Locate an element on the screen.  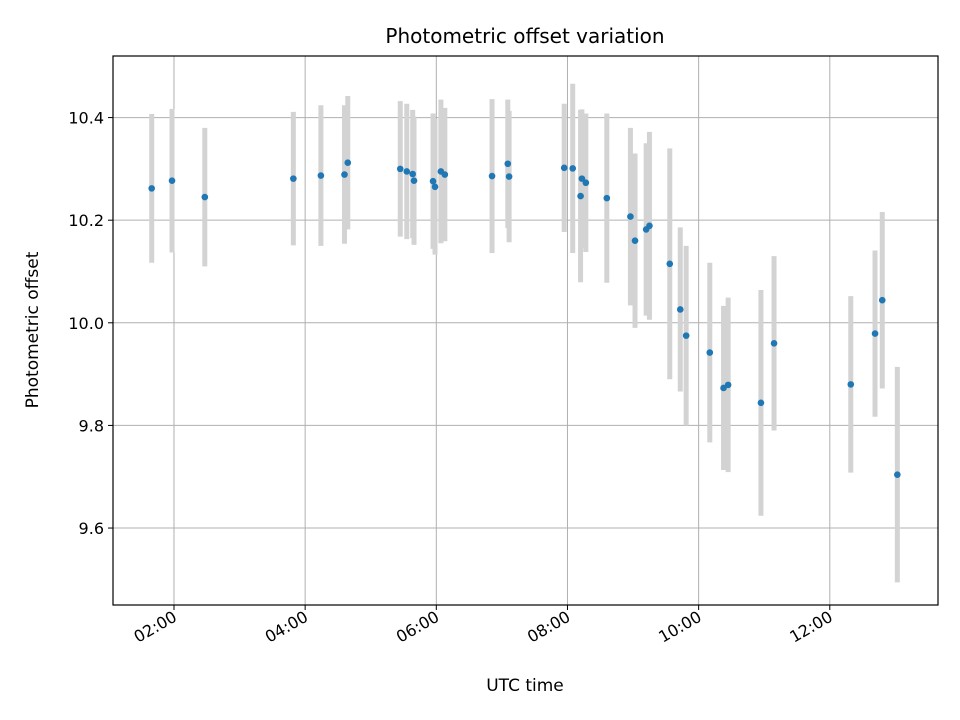
y-tick-label: 9.6 is located at coordinates (91, 528).